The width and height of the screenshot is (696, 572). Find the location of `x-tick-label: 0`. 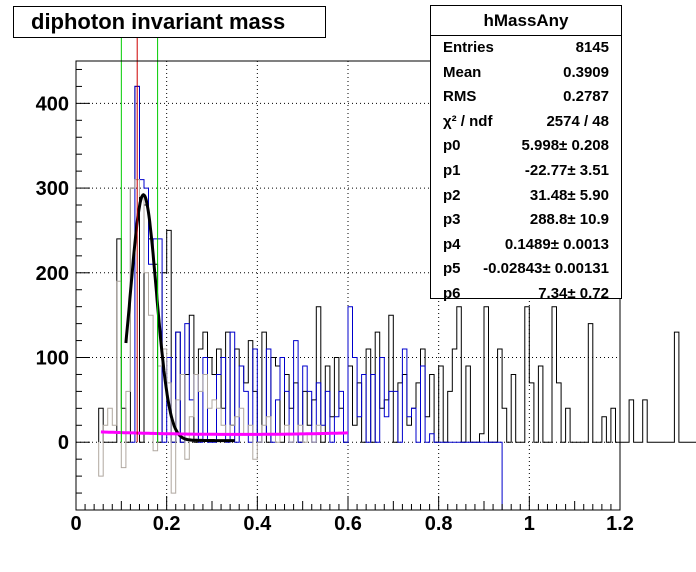

x-tick-label: 0 is located at coordinates (75, 524).